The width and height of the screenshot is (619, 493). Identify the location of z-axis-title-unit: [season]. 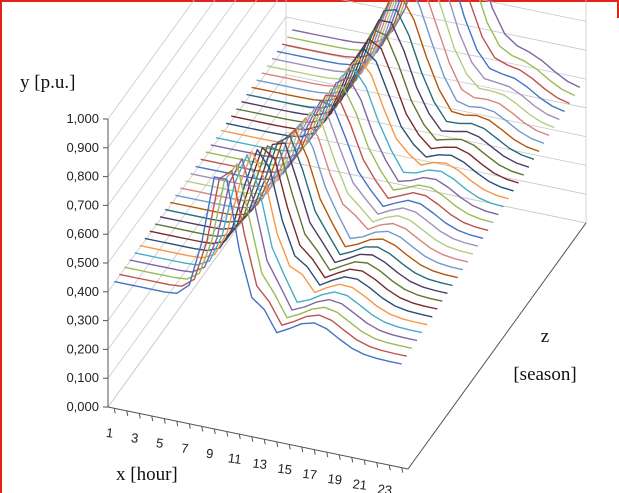
(544, 374).